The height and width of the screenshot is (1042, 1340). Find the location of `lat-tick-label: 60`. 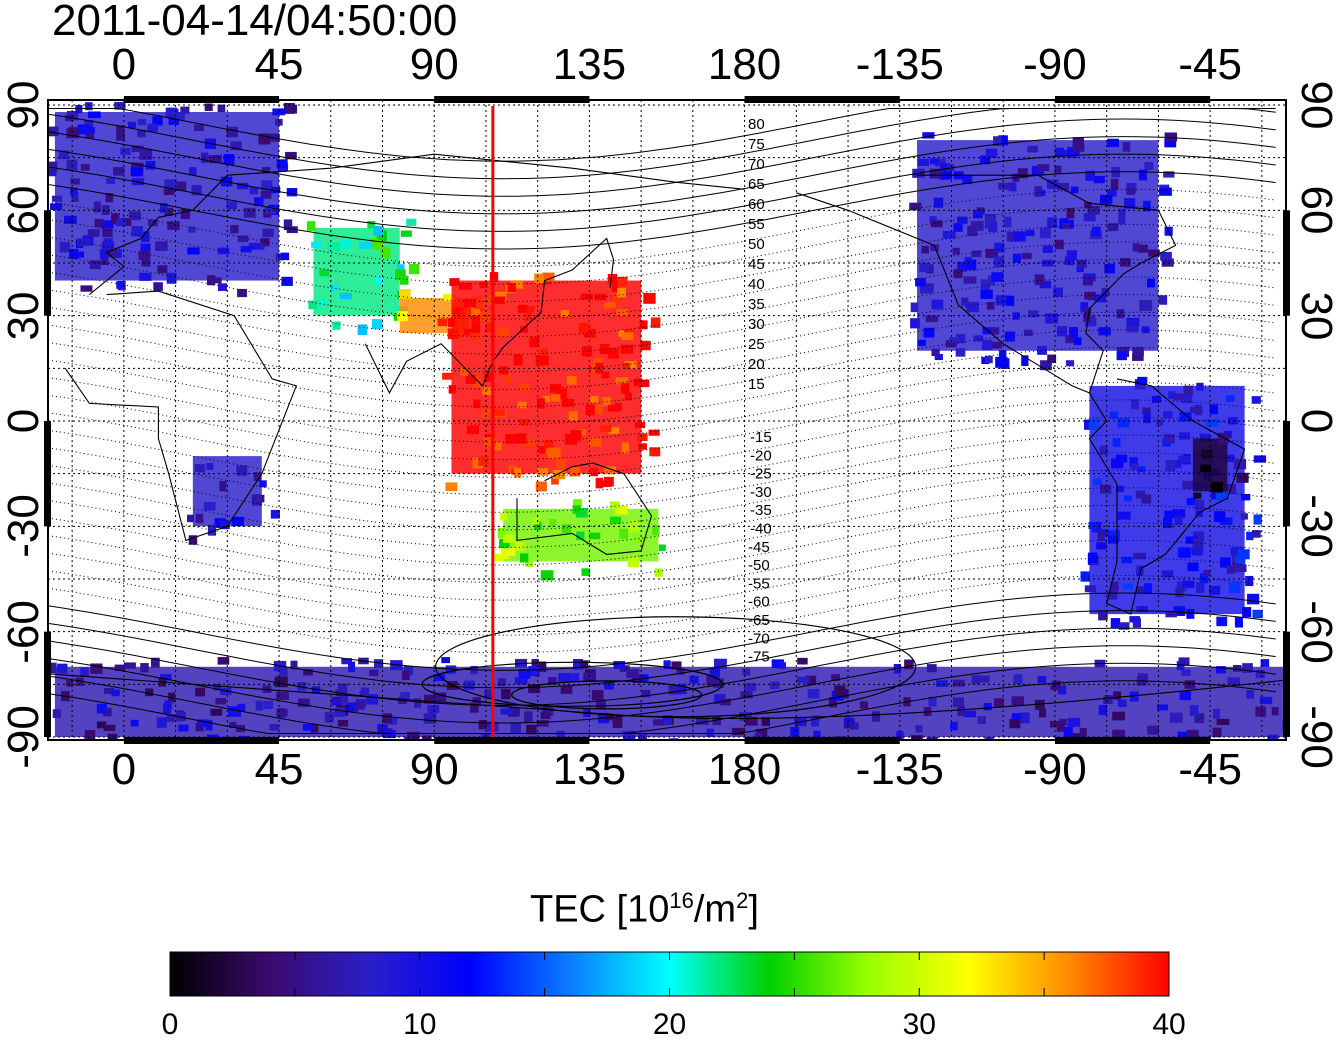

lat-tick-label: 60 is located at coordinates (24, 210).